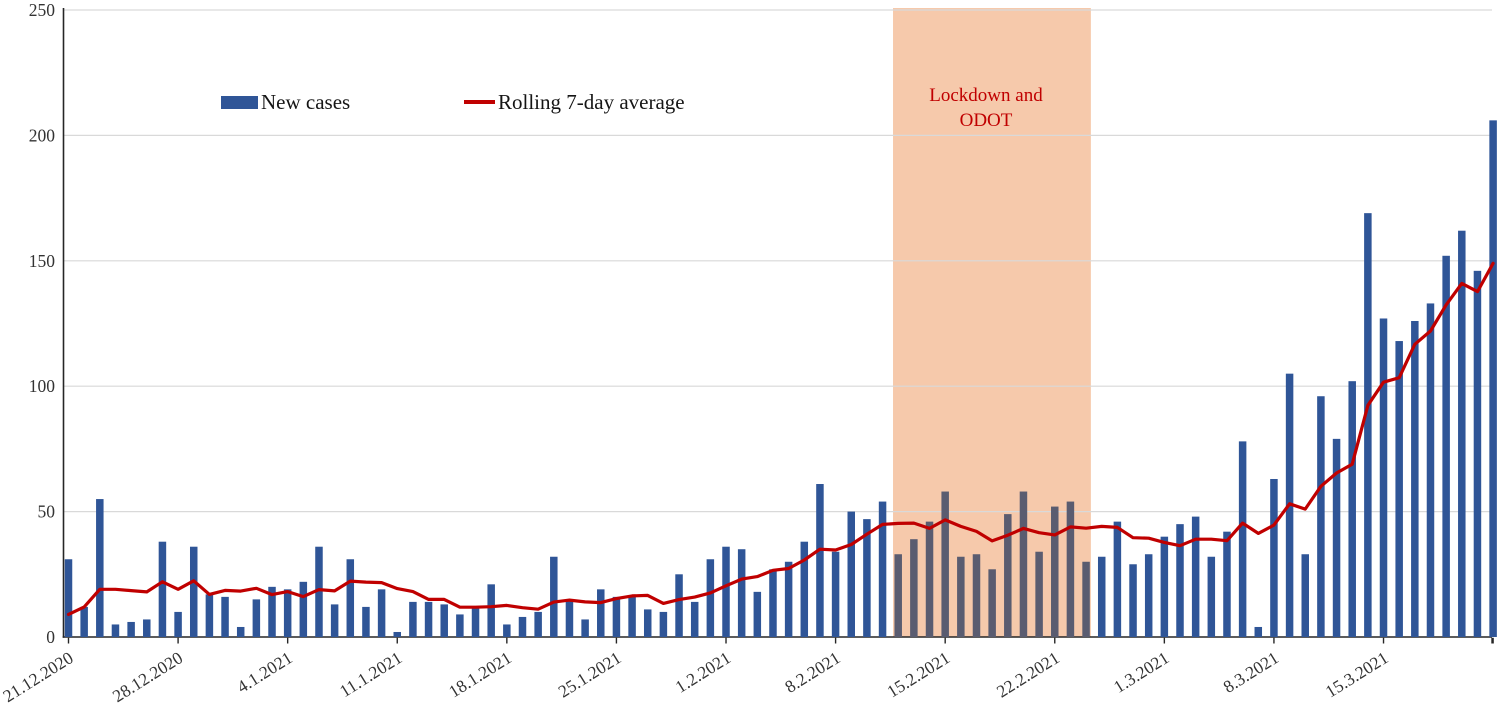  I want to click on x-tick-label: 15.3.2021, so click(1357, 674).